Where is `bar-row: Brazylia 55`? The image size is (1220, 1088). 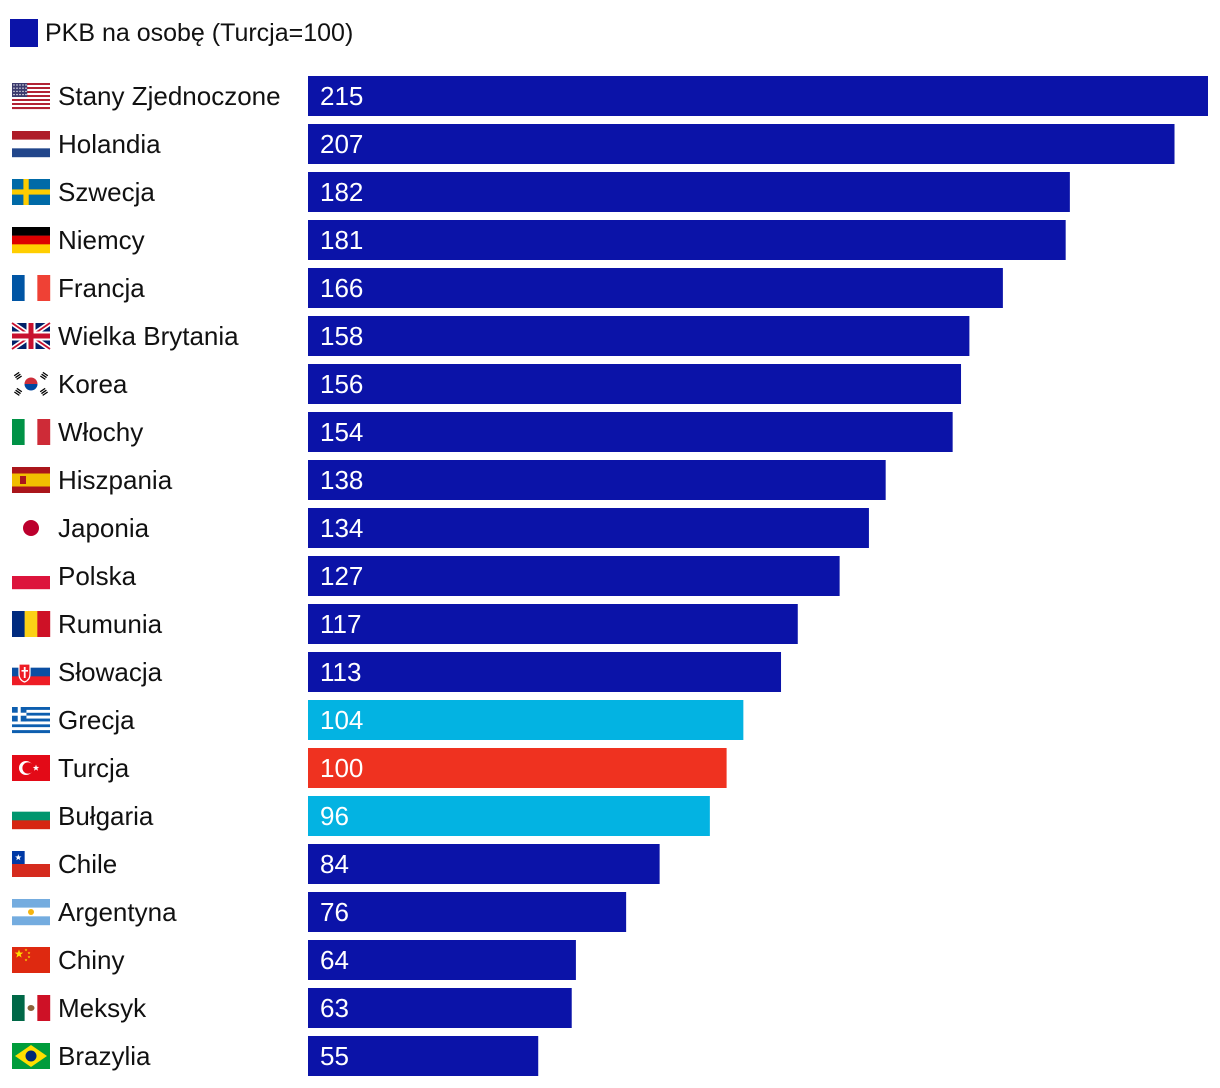
bar-row: Brazylia 55 is located at coordinates (275, 1056).